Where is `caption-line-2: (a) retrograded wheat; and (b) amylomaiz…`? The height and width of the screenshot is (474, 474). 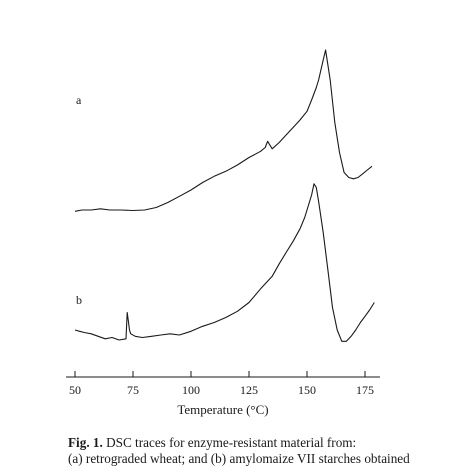 caption-line-2: (a) retrograded wheat; and (b) amylomaiz… is located at coordinates (239, 458).